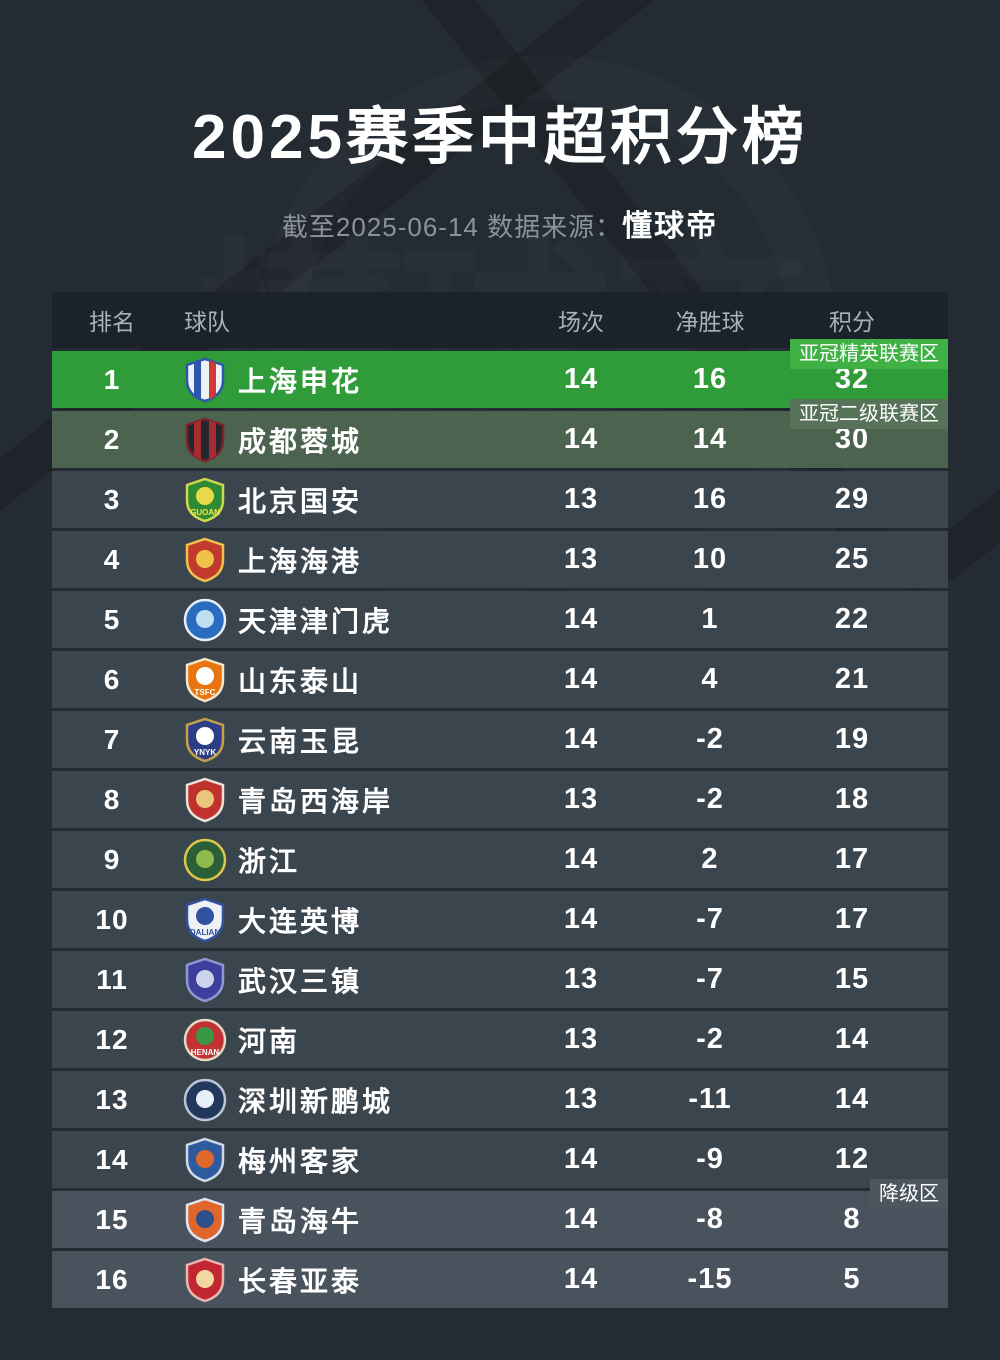 The width and height of the screenshot is (1000, 1360). What do you see at coordinates (112, 559) in the screenshot?
I see `rank-value: 4` at bounding box center [112, 559].